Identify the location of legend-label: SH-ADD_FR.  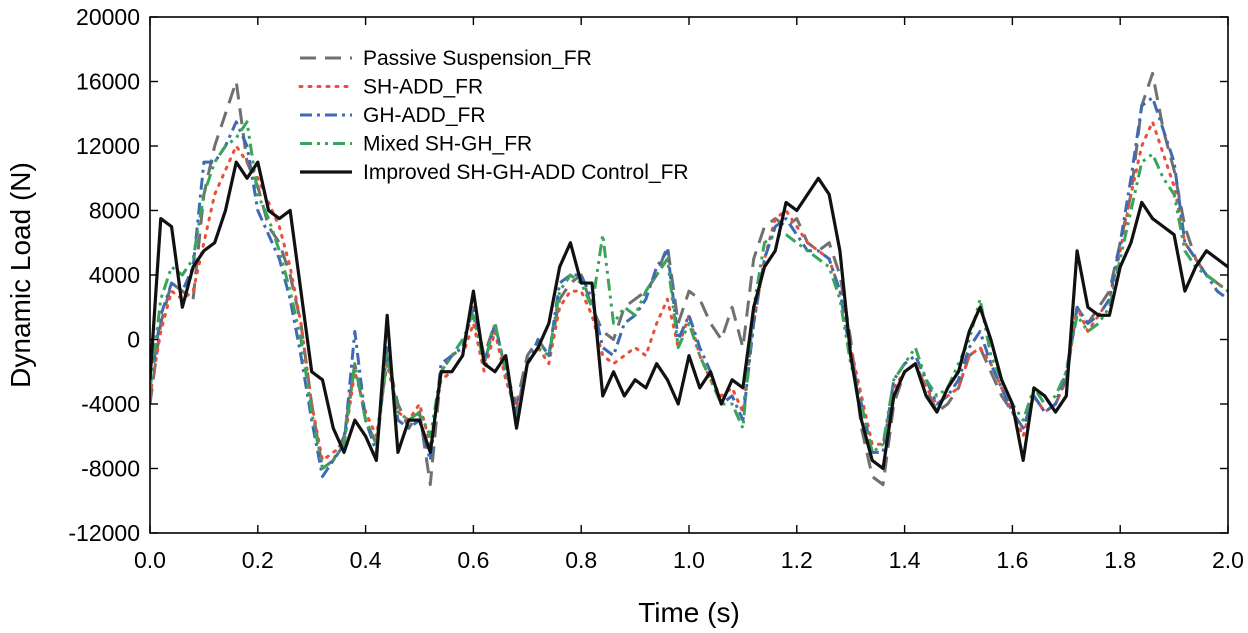
(423, 87).